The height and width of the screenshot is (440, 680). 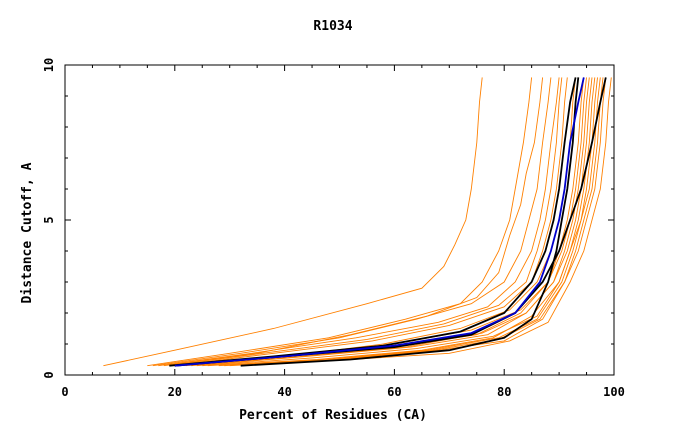 What do you see at coordinates (175, 392) in the screenshot?
I see `x-tick-label-1: 20` at bounding box center [175, 392].